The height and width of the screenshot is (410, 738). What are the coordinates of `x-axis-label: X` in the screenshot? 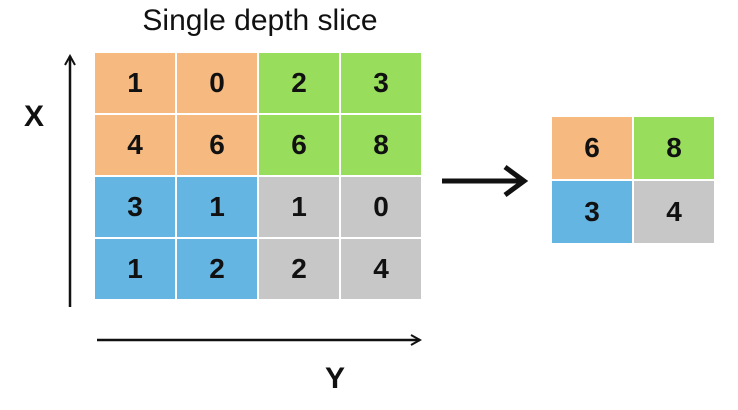 It's located at (34, 116).